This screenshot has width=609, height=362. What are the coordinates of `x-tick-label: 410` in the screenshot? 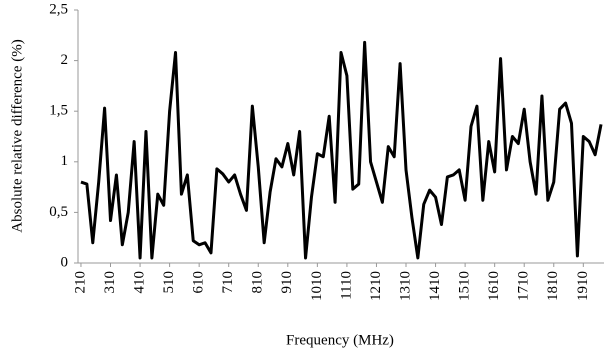 It's located at (139, 282).